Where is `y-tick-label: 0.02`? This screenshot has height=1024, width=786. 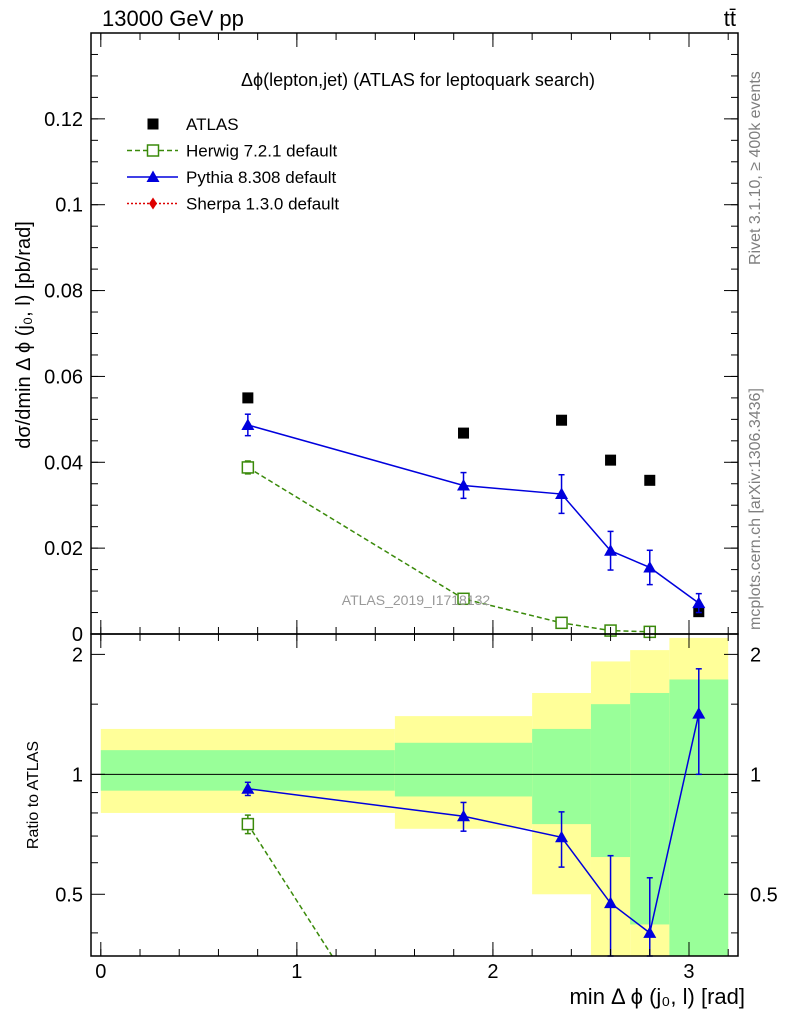 y-tick-label: 0.02 is located at coordinates (63, 549).